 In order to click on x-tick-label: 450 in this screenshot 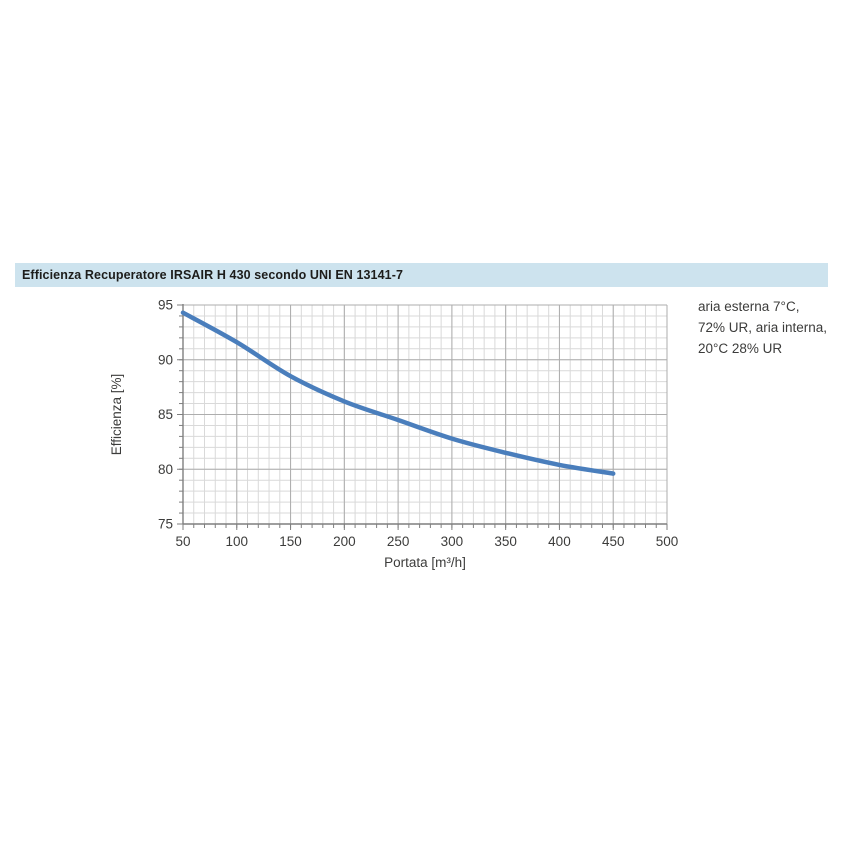, I will do `click(613, 541)`.